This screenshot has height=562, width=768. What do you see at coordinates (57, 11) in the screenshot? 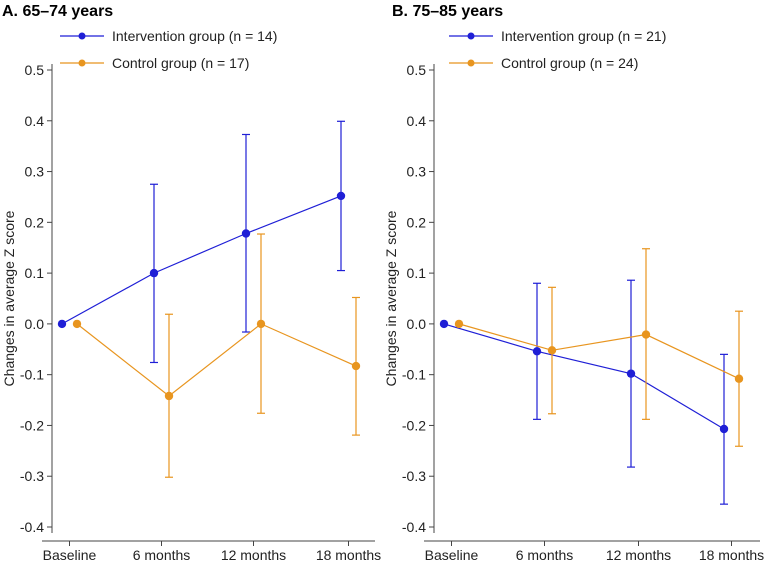
I see `panel-title: A. 65–74 years` at bounding box center [57, 11].